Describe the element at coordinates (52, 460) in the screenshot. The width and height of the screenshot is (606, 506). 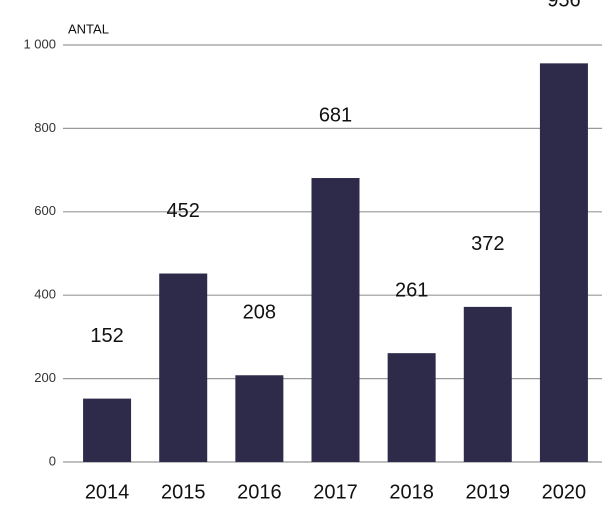
I see `y-tick-label: 0` at that location.